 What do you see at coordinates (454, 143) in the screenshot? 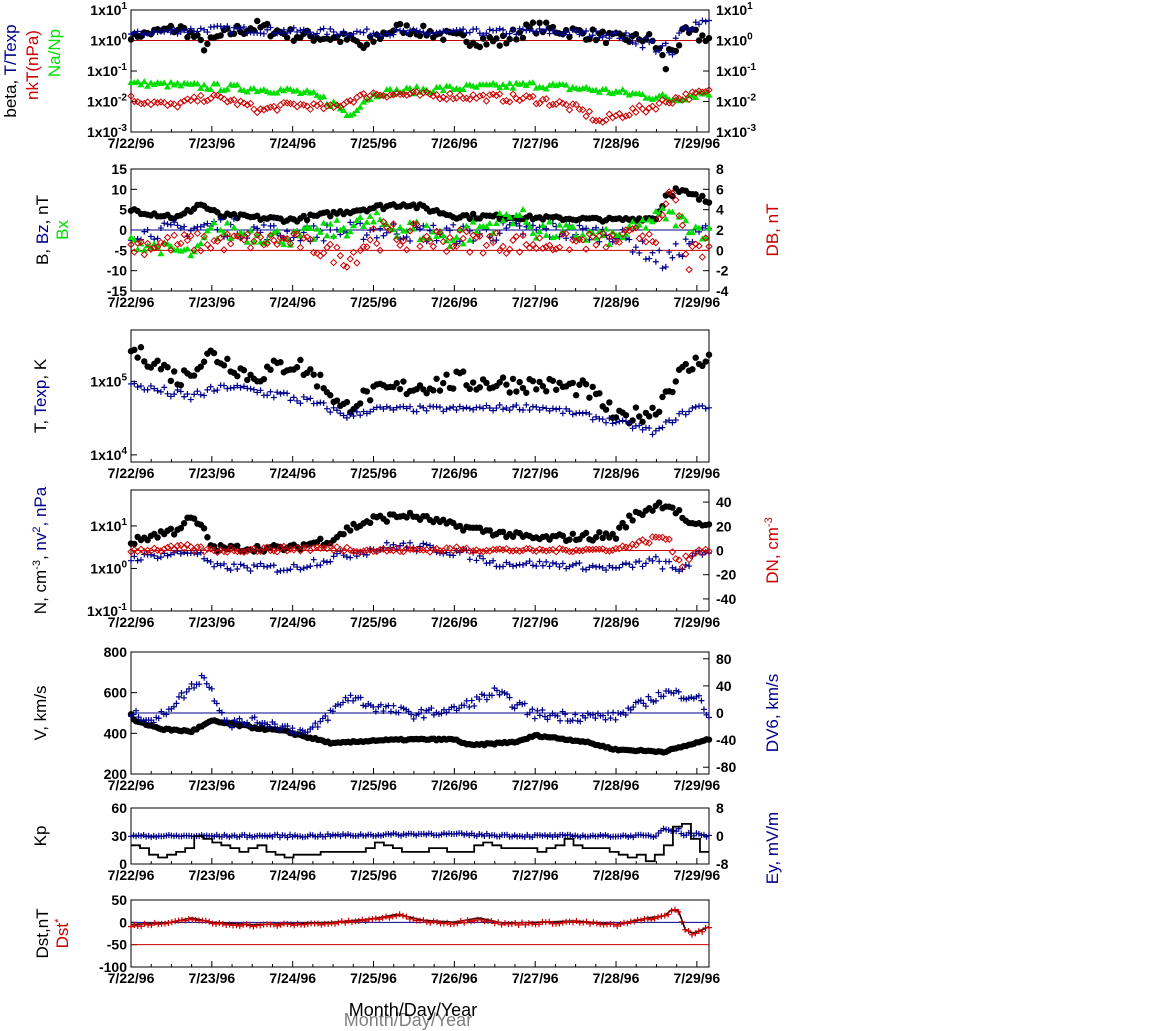
I see `x-tick-label: 7/26/96` at bounding box center [454, 143].